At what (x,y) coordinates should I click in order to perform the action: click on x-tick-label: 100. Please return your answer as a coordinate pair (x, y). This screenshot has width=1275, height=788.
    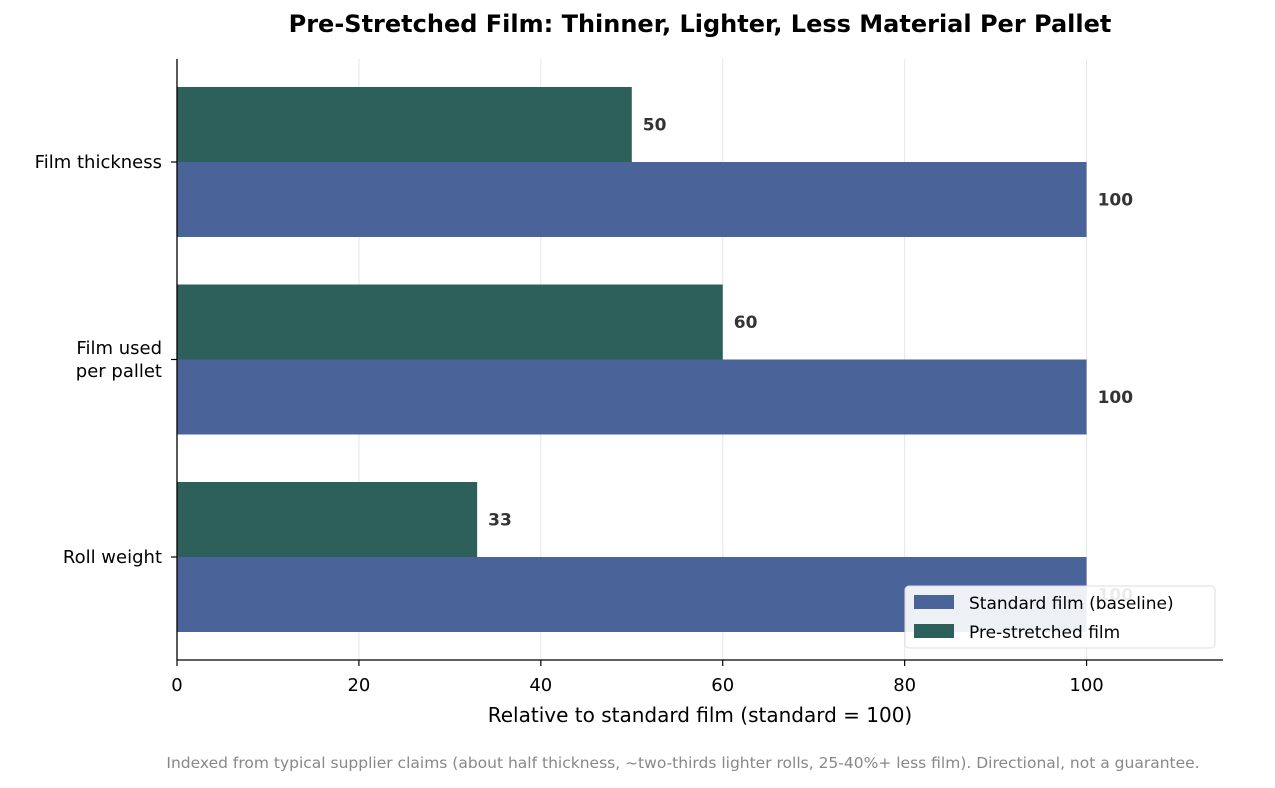
    Looking at the image, I should click on (1086, 685).